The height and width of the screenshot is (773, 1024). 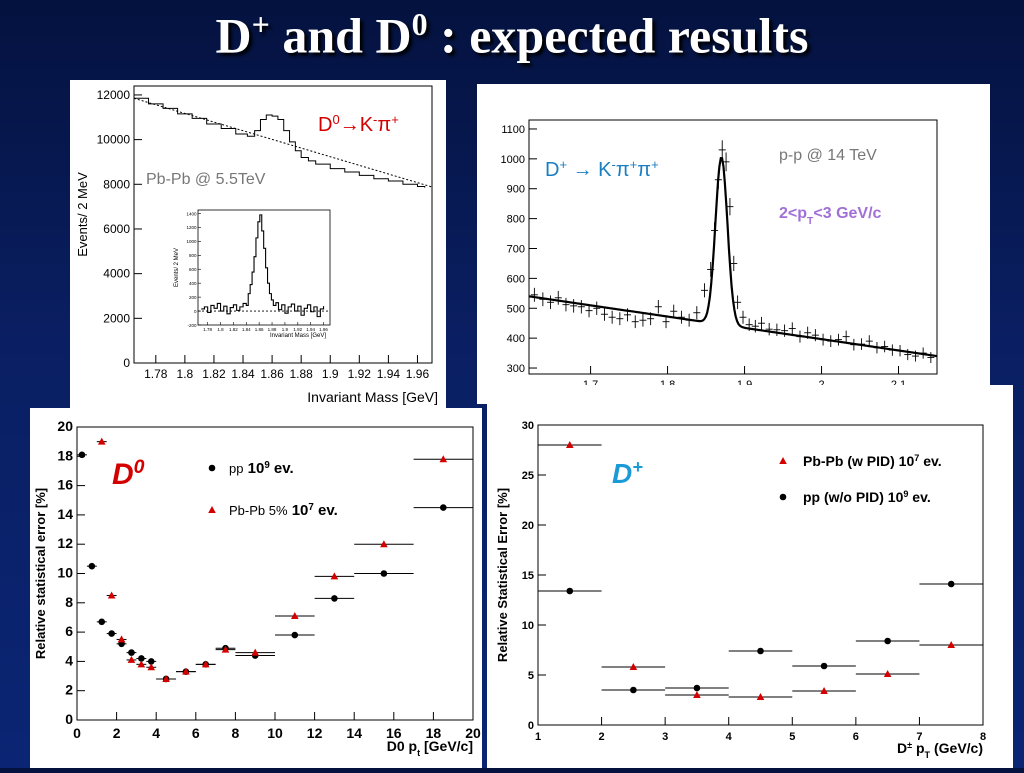 What do you see at coordinates (259, 329) in the screenshot?
I see `inset-x-tick-label: 1.86` at bounding box center [259, 329].